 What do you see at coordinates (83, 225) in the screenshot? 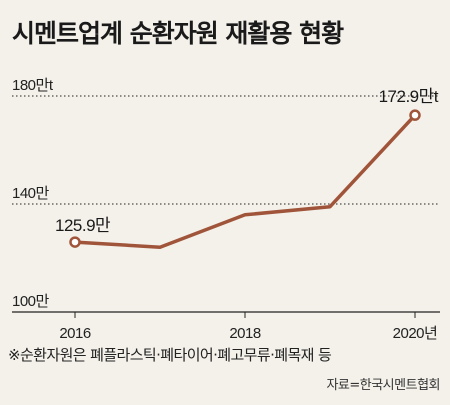
I see `data-label: 125.9만` at bounding box center [83, 225].